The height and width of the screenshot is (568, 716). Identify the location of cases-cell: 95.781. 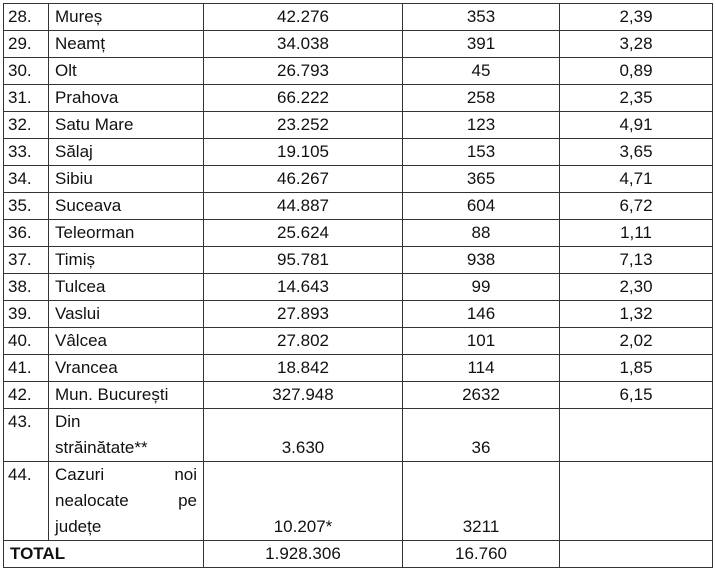
(303, 260).